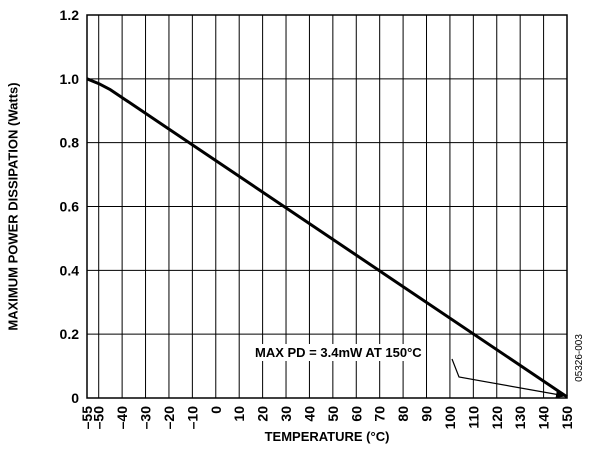  Describe the element at coordinates (497, 418) in the screenshot. I see `x-tick-label: 120` at that location.